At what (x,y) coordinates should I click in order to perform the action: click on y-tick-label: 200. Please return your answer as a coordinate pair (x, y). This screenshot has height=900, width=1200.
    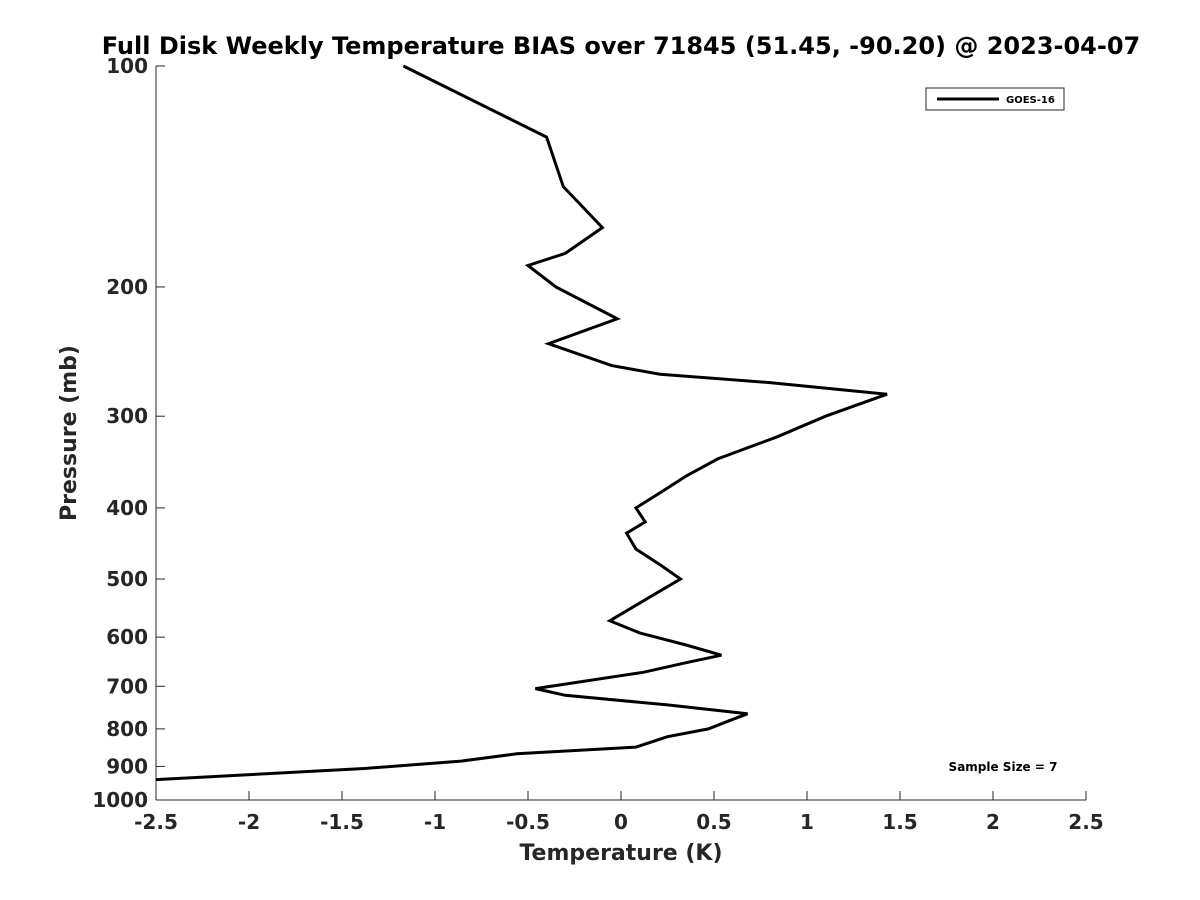
    Looking at the image, I should click on (127, 287).